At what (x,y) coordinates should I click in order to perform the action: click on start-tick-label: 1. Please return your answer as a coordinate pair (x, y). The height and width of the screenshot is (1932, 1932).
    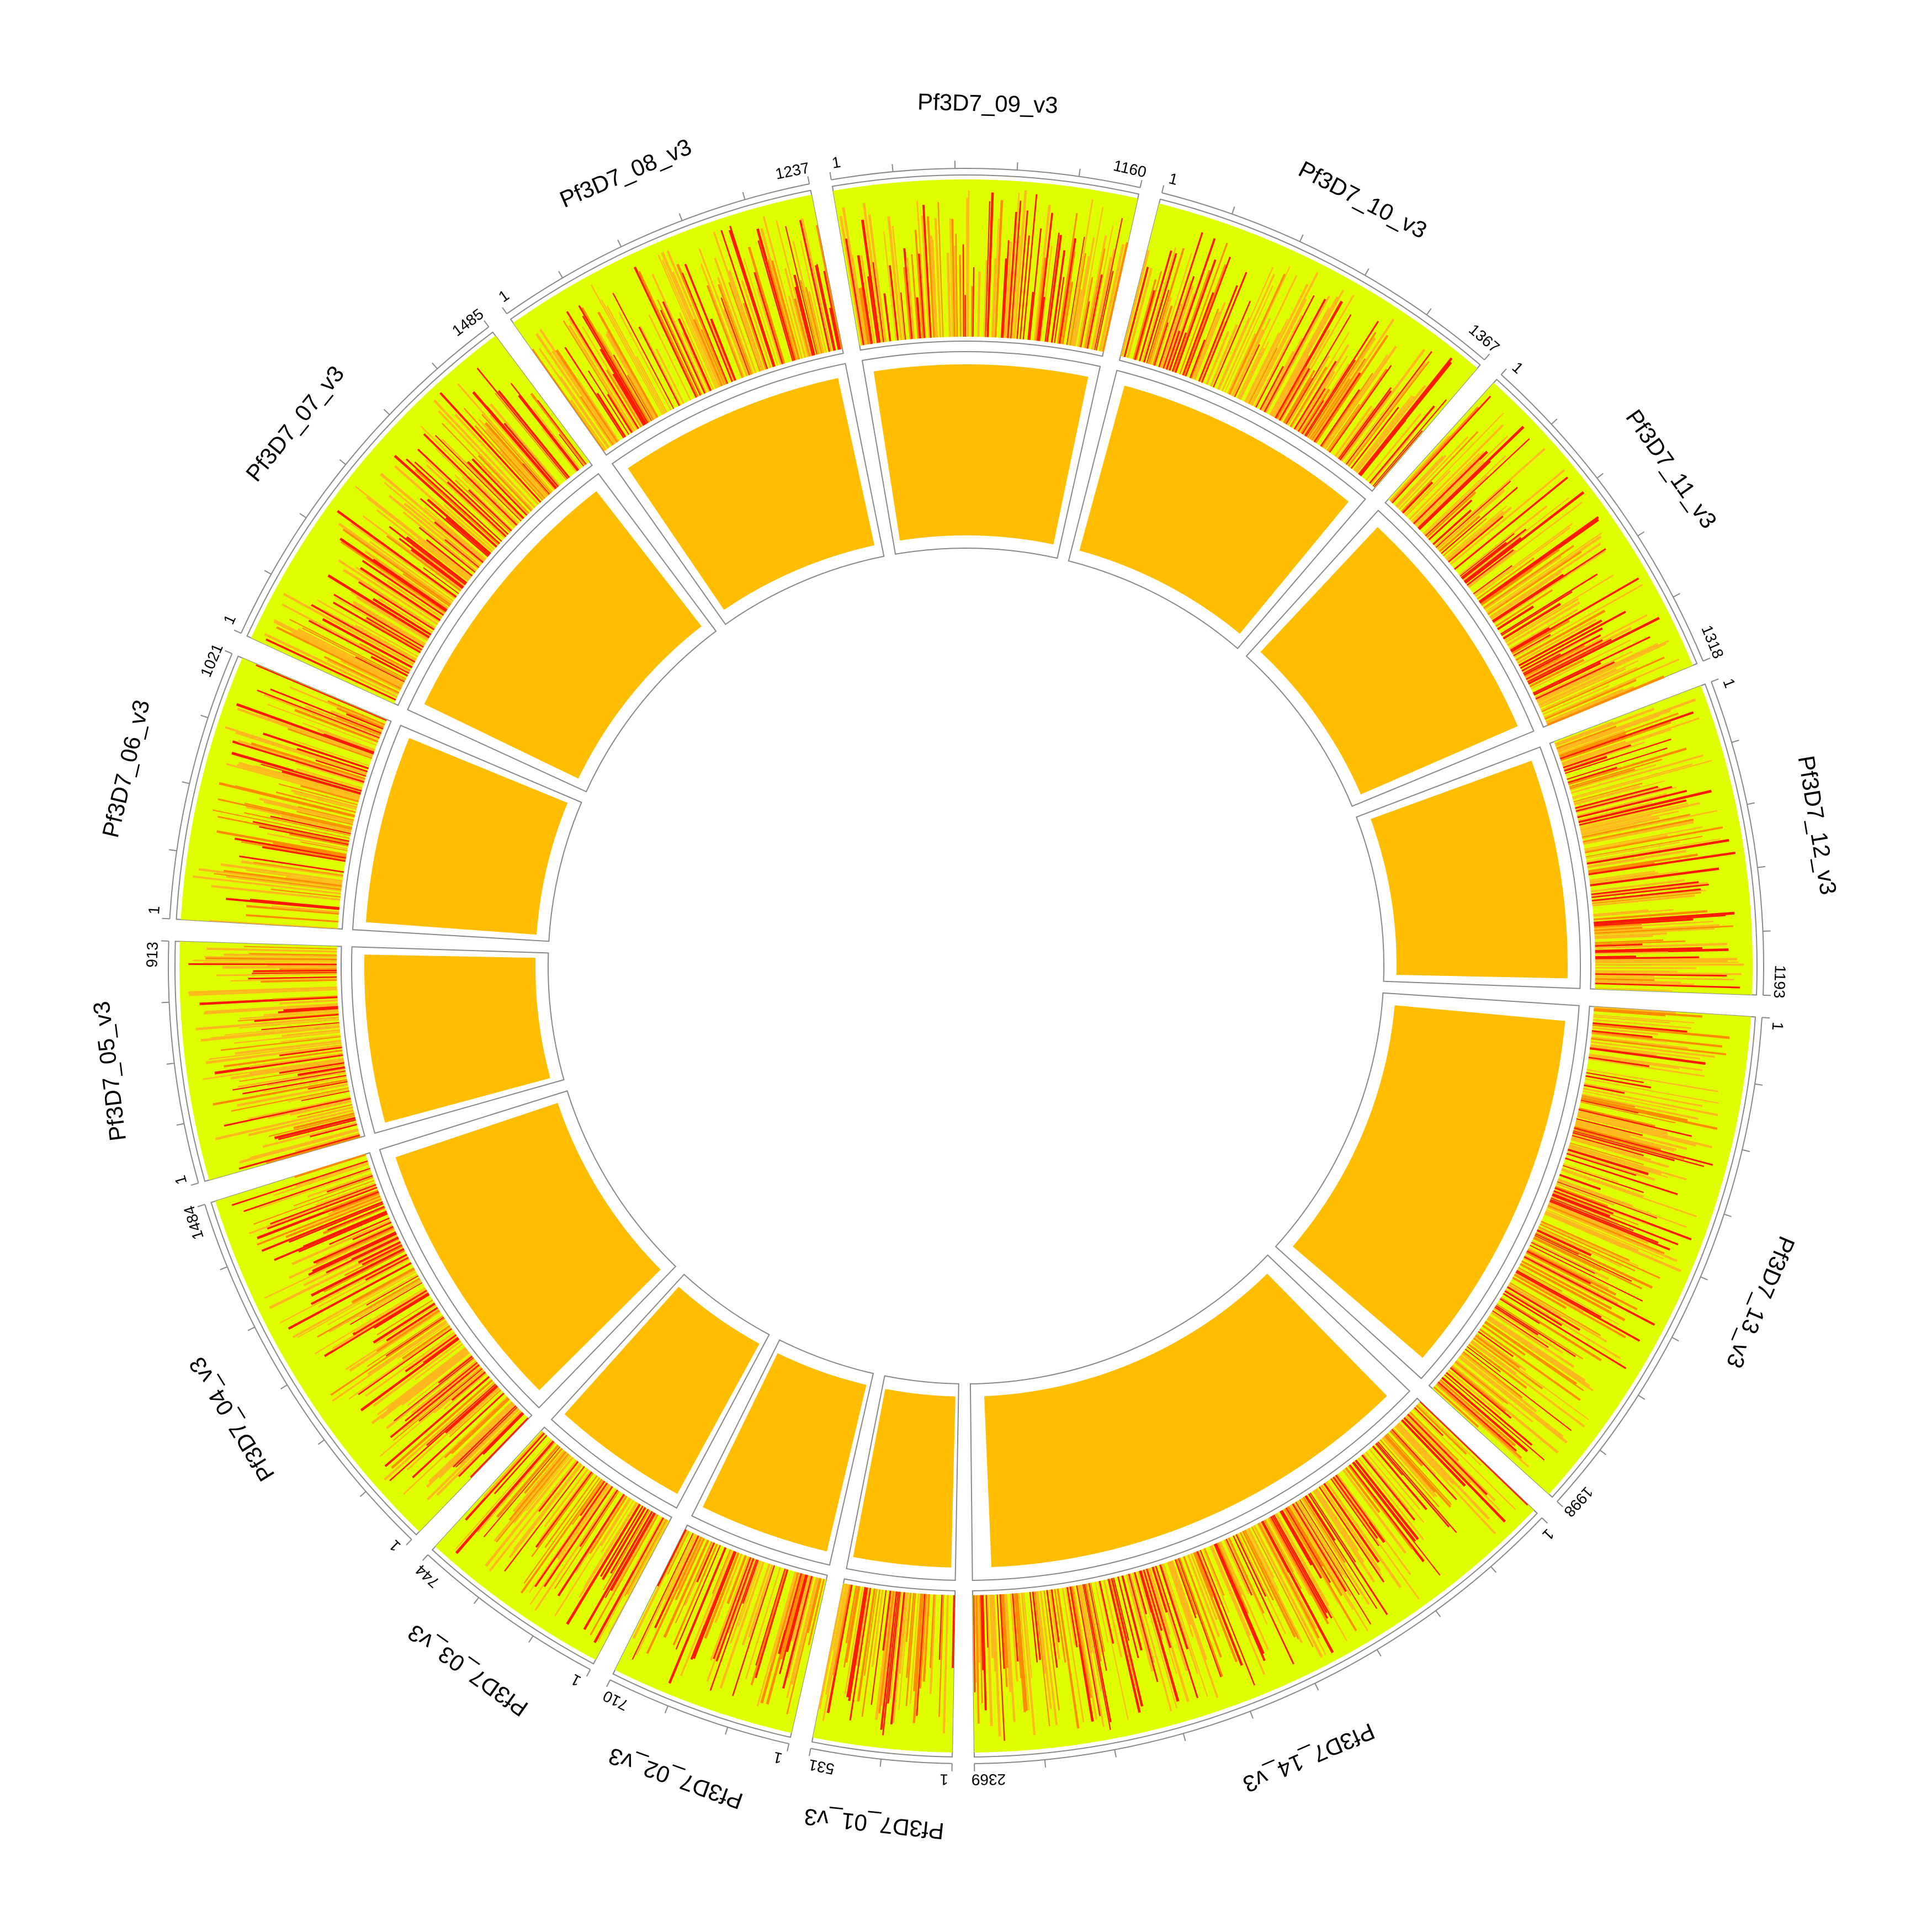
    Looking at the image, I should click on (836, 163).